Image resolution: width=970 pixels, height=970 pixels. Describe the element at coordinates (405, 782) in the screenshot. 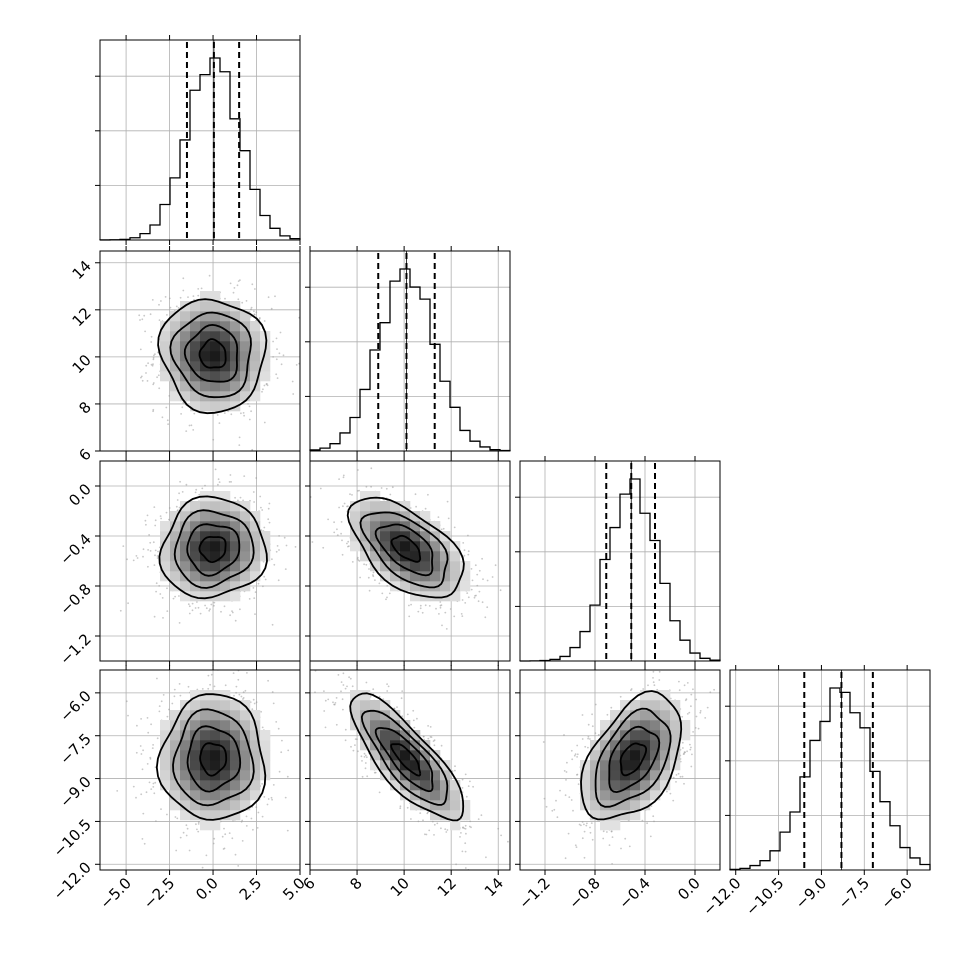

I see `density-panel-3-1: 6 8 10 12 14` at that location.